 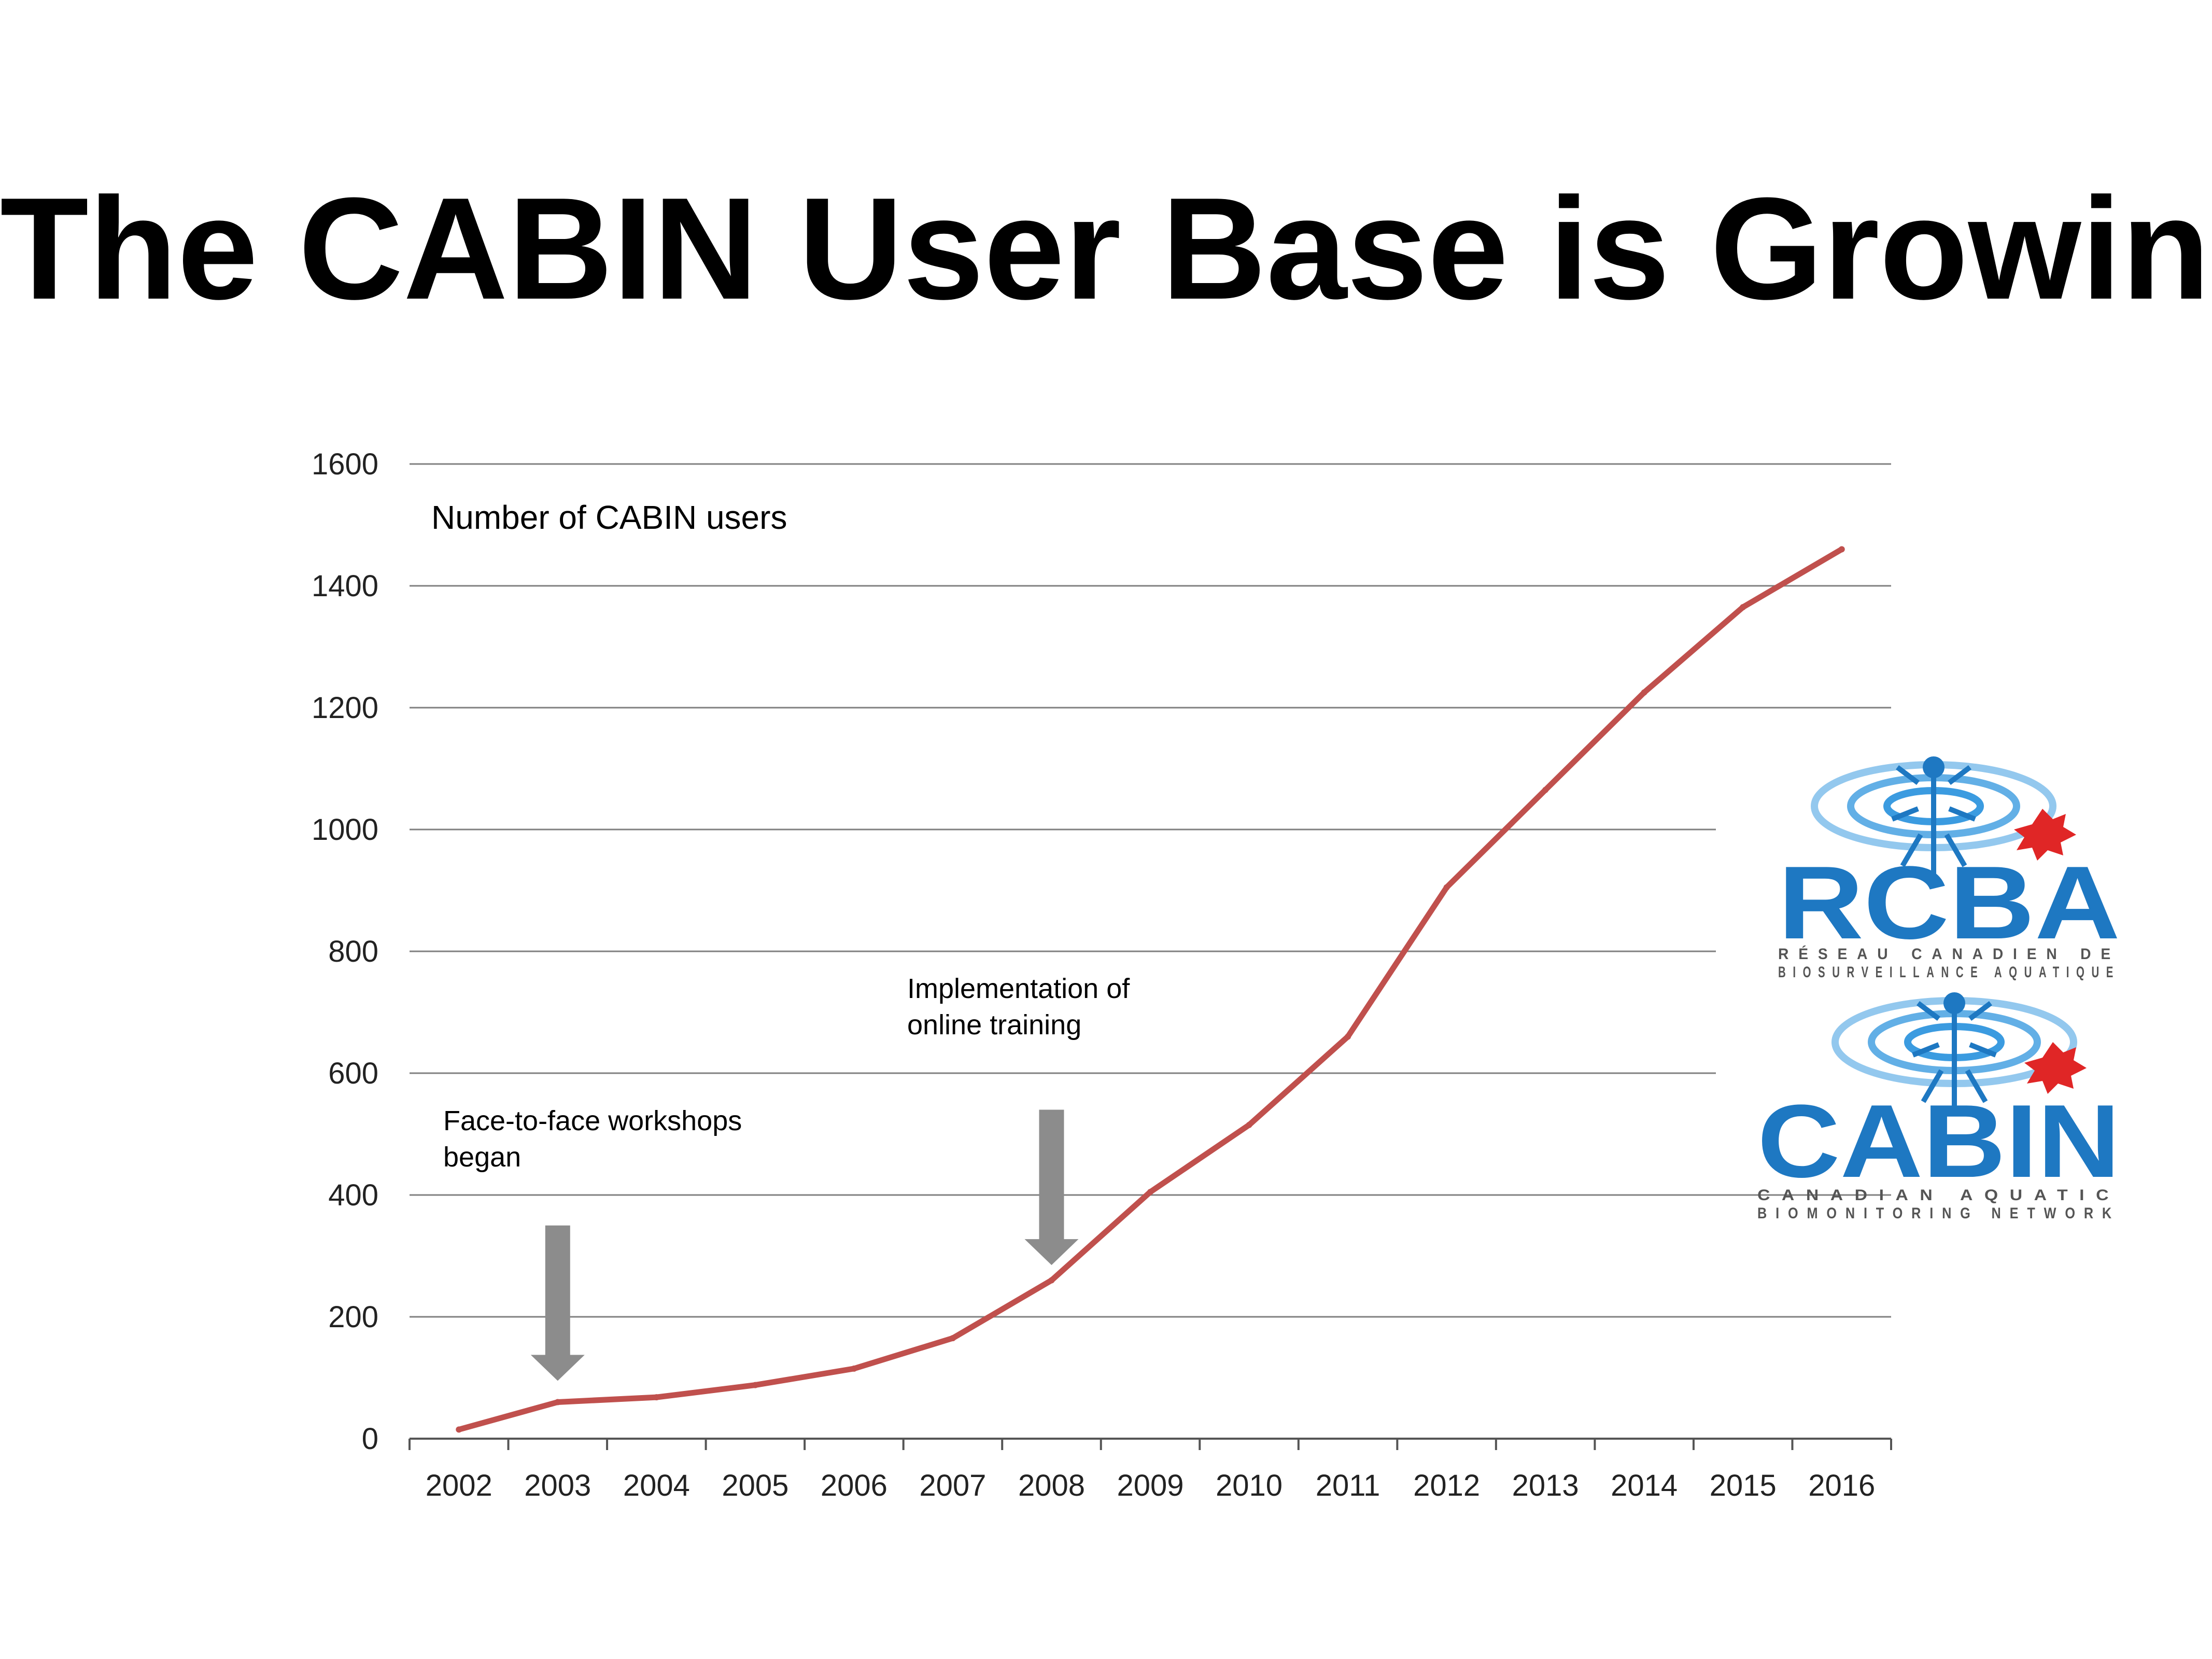 What do you see at coordinates (1249, 1485) in the screenshot?
I see `x-tick-label: 2010` at bounding box center [1249, 1485].